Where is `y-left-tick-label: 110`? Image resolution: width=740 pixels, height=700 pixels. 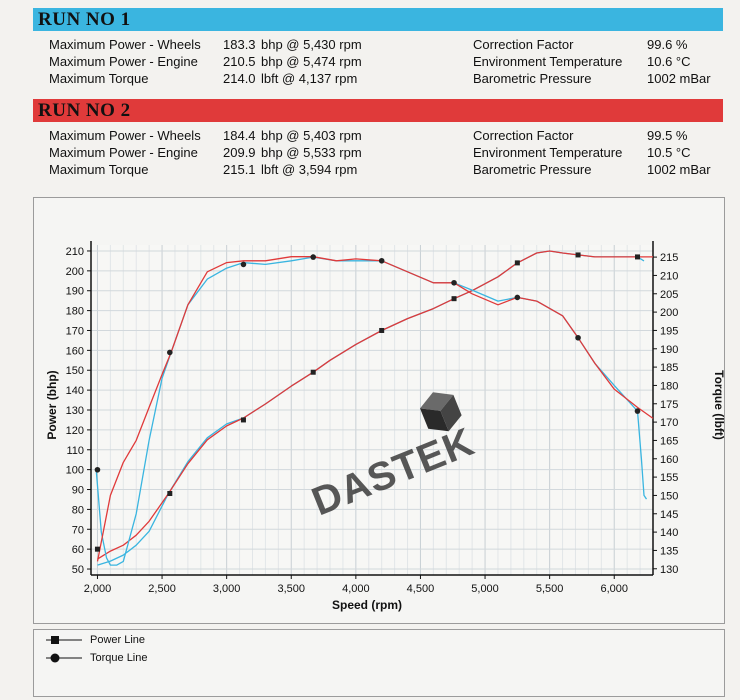 y-left-tick-label: 110 is located at coordinates (75, 451).